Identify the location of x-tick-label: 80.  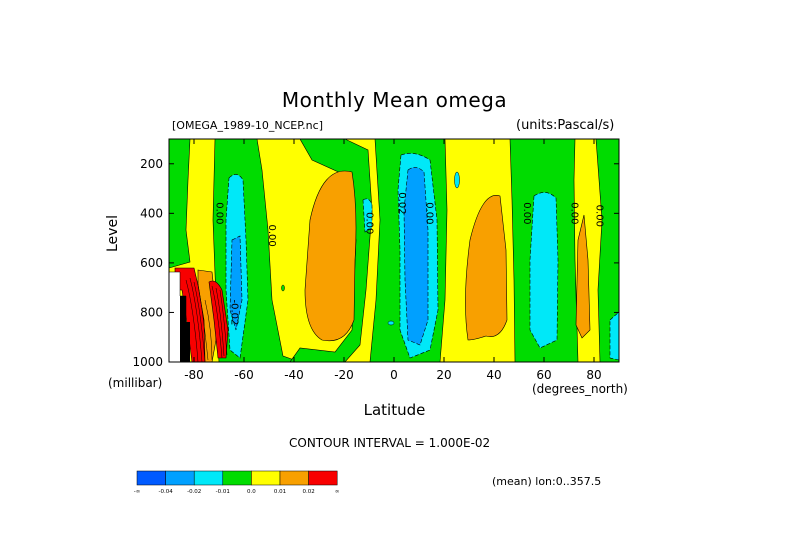
(593, 375).